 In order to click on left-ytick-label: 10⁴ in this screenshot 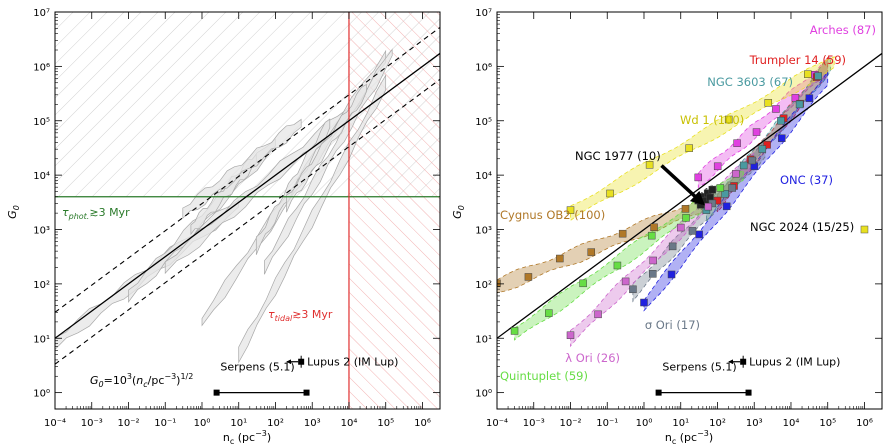, I will do `click(41, 176)`.